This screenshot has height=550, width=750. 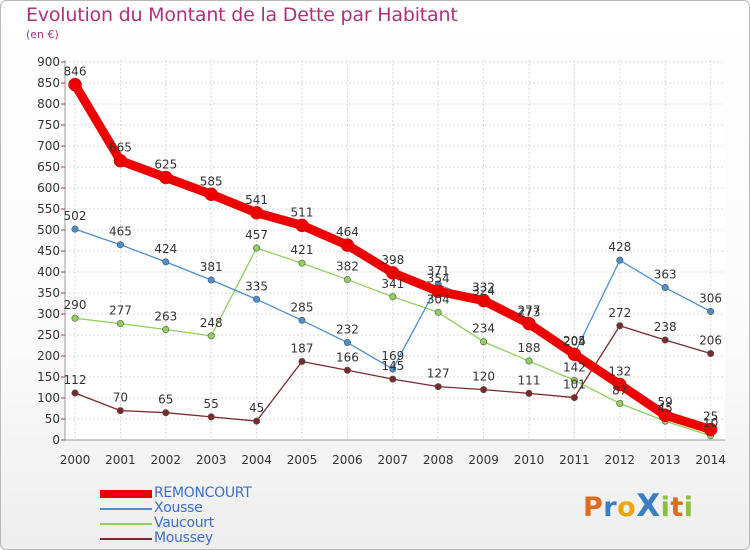 What do you see at coordinates (347, 330) in the screenshot?
I see `data-label-xousse: 232` at bounding box center [347, 330].